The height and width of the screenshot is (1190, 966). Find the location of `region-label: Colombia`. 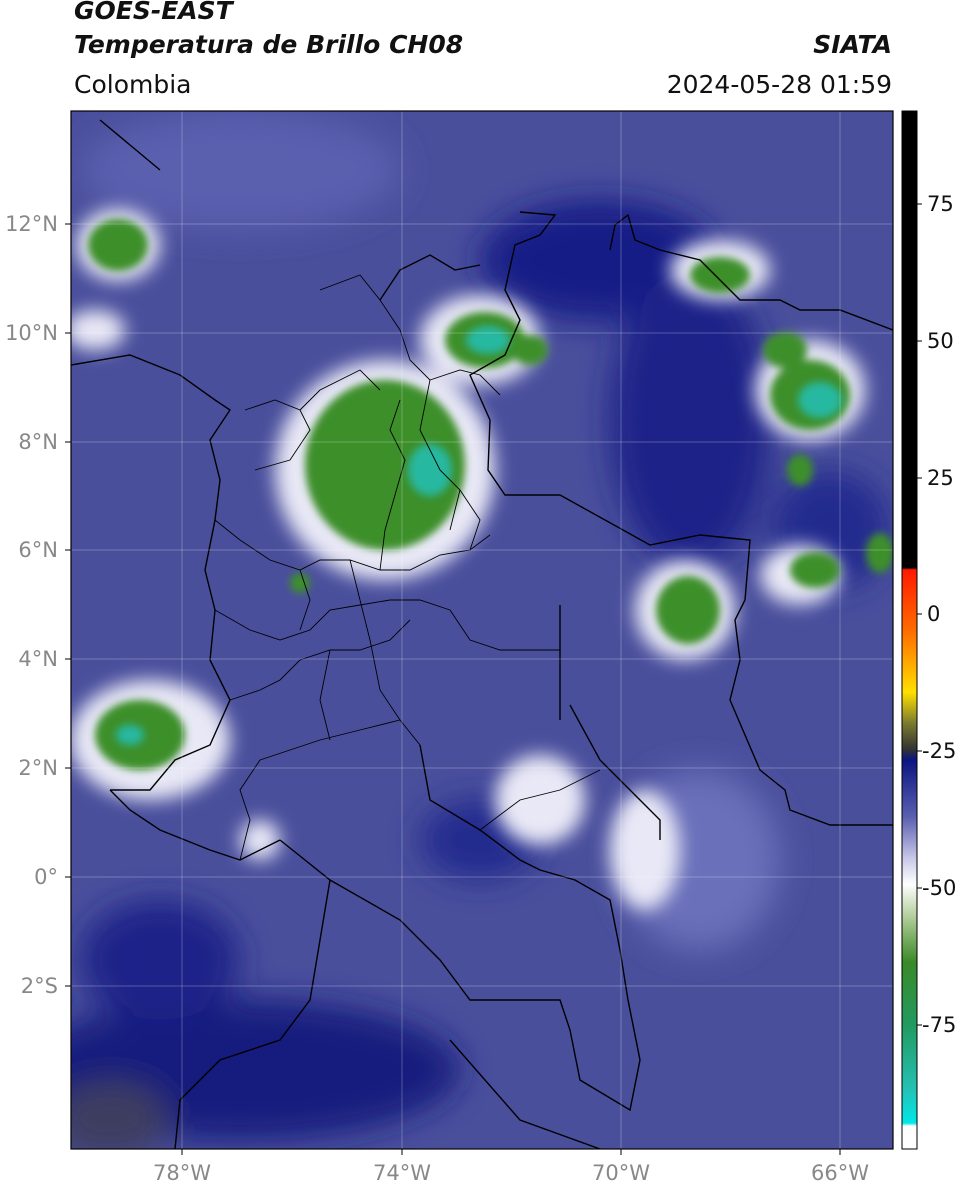

region-label: Colombia is located at coordinates (133, 84).